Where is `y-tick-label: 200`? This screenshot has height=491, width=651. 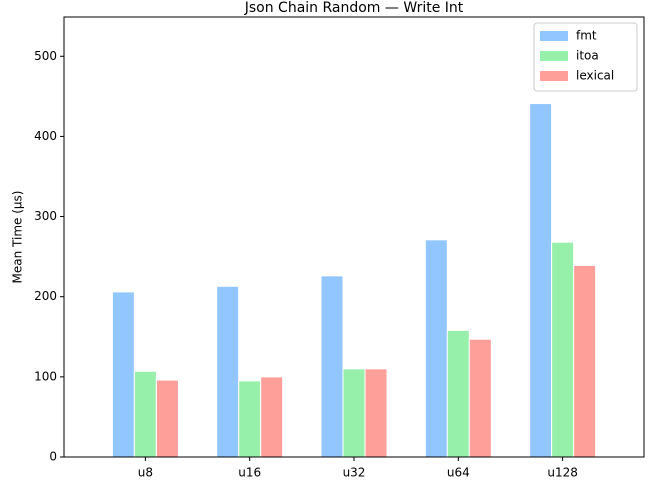 y-tick-label: 200 is located at coordinates (45, 296).